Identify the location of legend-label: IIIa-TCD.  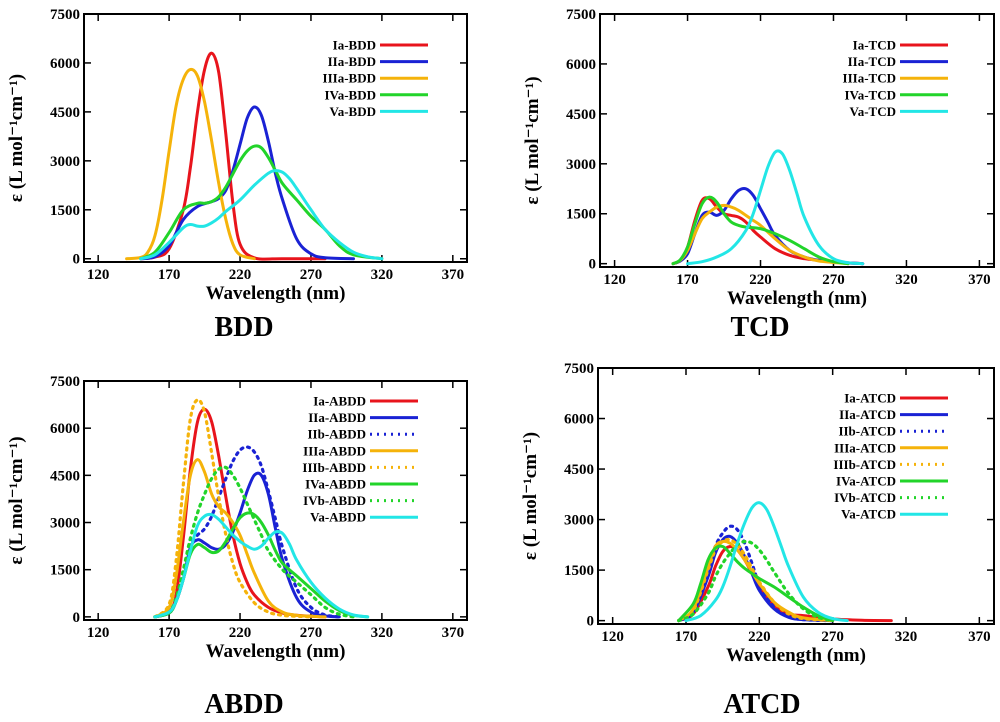
(869, 78).